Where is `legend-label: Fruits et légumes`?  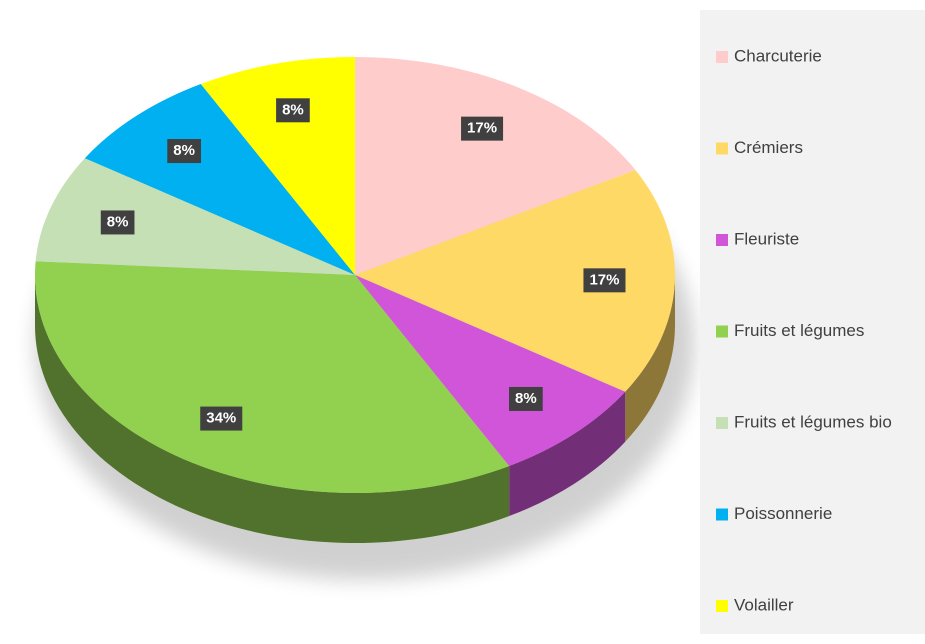
legend-label: Fruits et légumes is located at coordinates (799, 330).